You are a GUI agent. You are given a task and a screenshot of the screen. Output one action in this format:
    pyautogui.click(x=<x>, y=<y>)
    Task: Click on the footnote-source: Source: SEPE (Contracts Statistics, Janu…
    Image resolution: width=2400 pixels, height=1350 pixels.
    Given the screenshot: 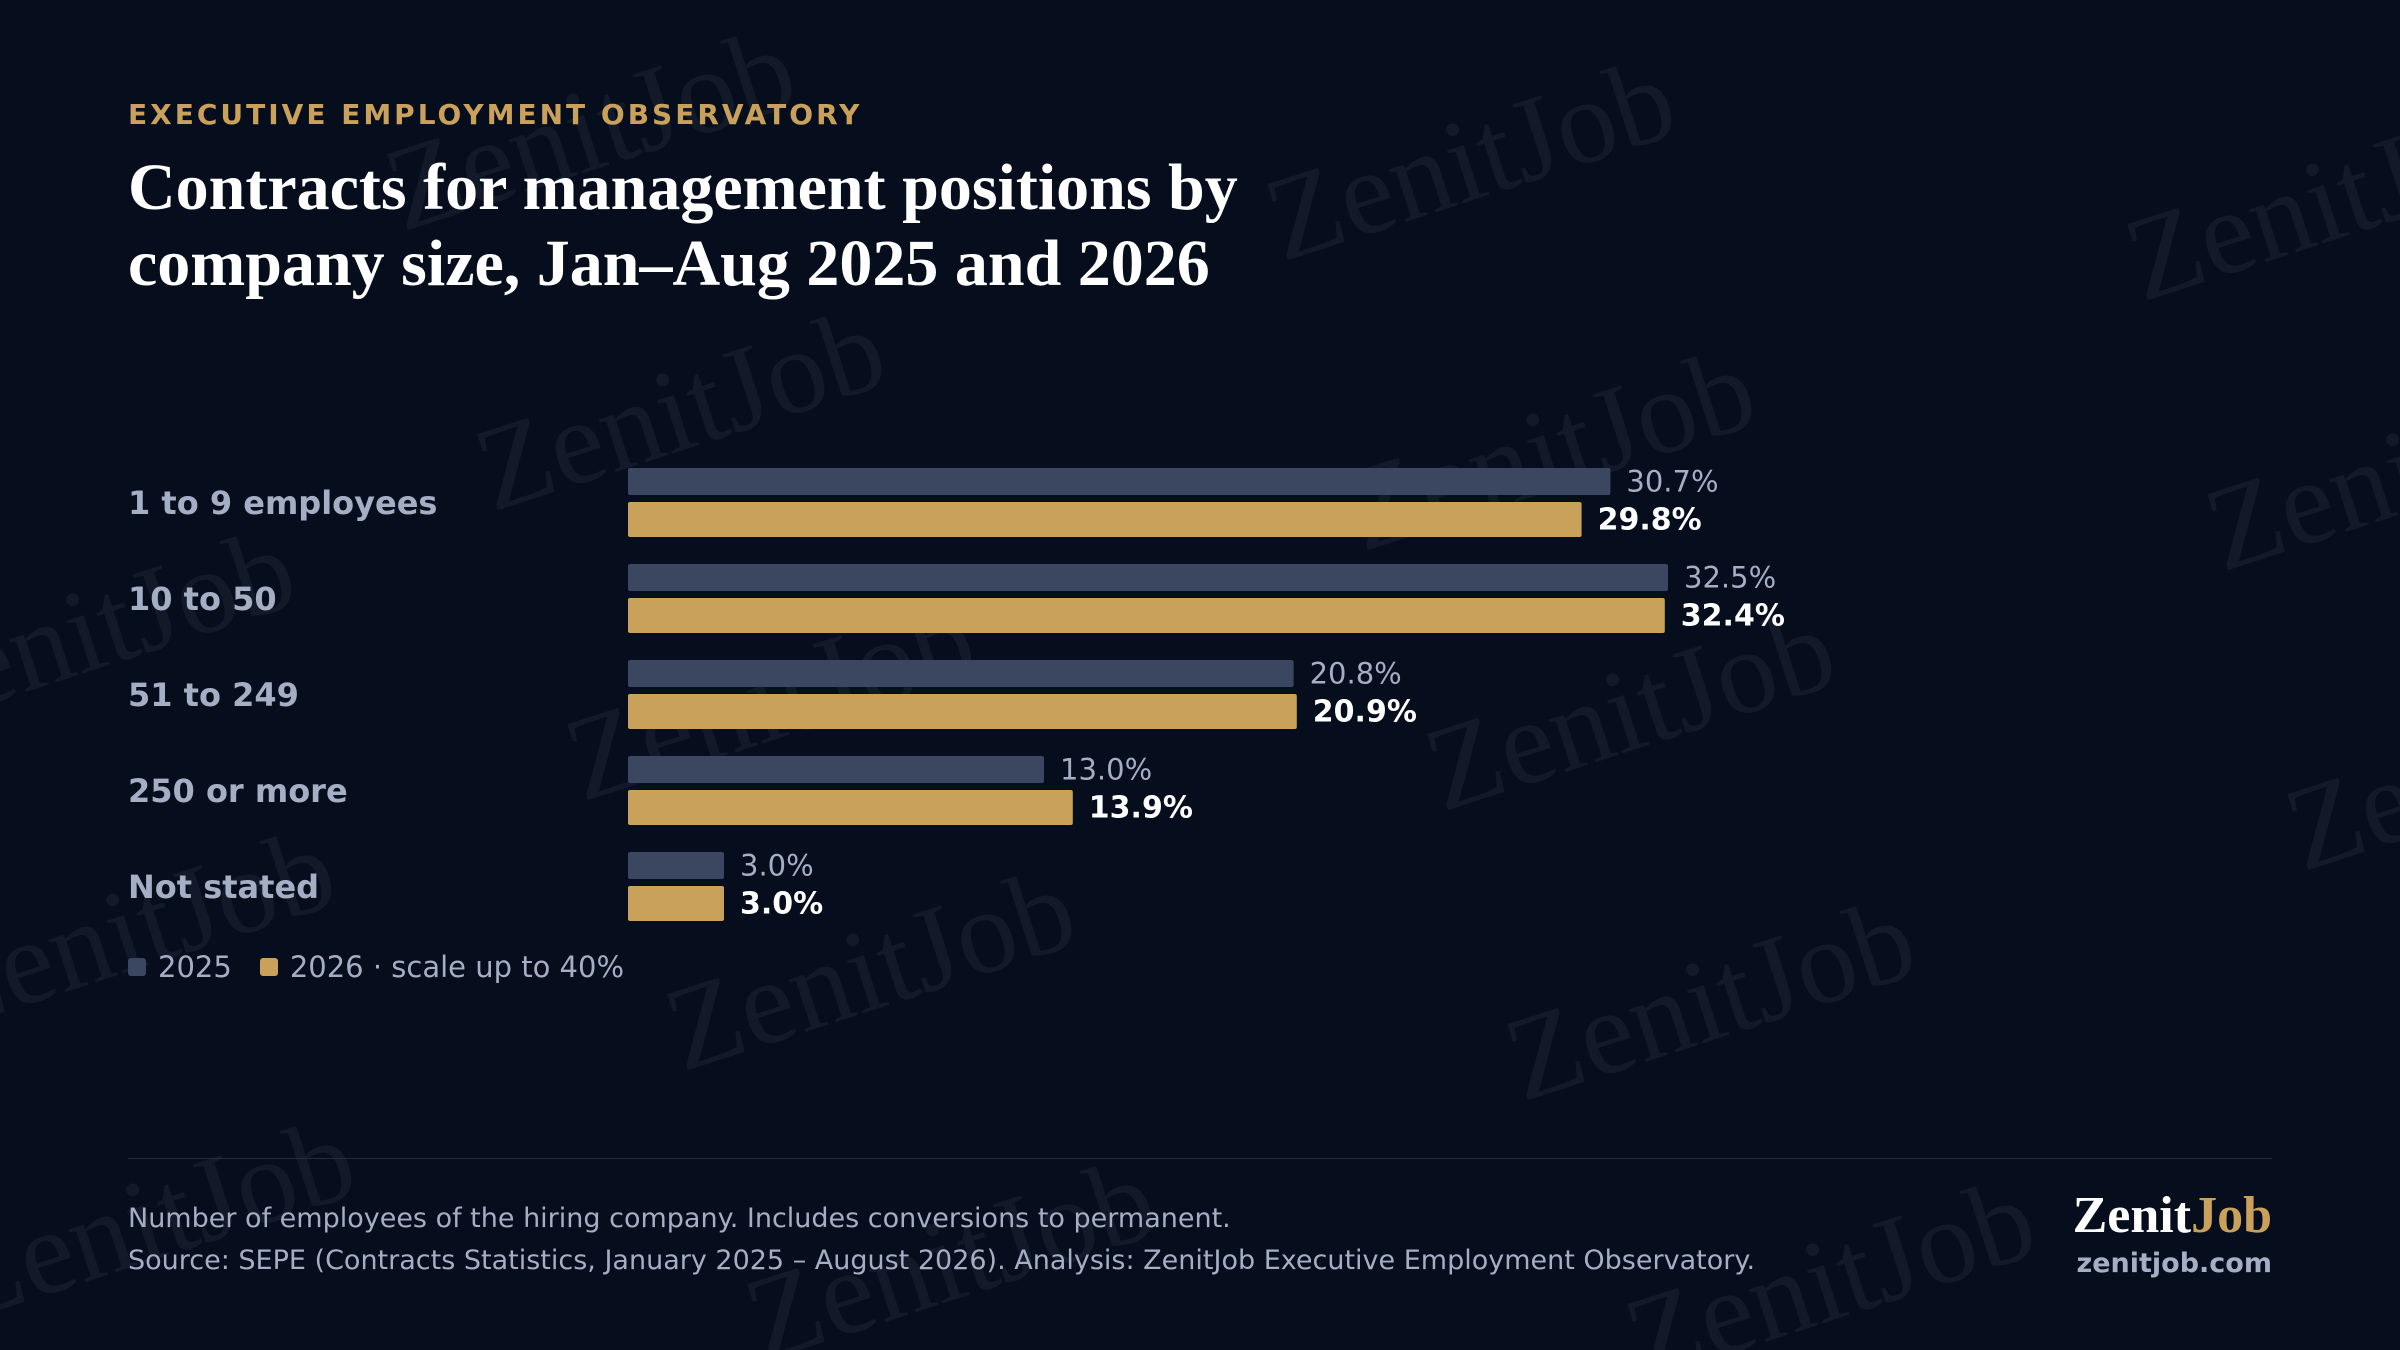 What is the action you would take?
    pyautogui.click(x=942, y=1260)
    